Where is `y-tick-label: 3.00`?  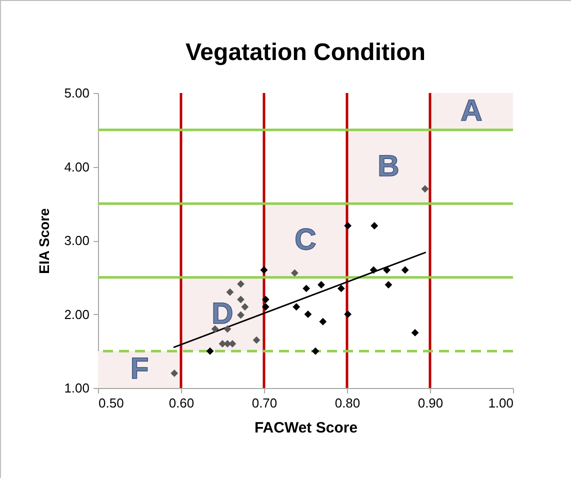
y-tick-label: 3.00 is located at coordinates (77, 240).